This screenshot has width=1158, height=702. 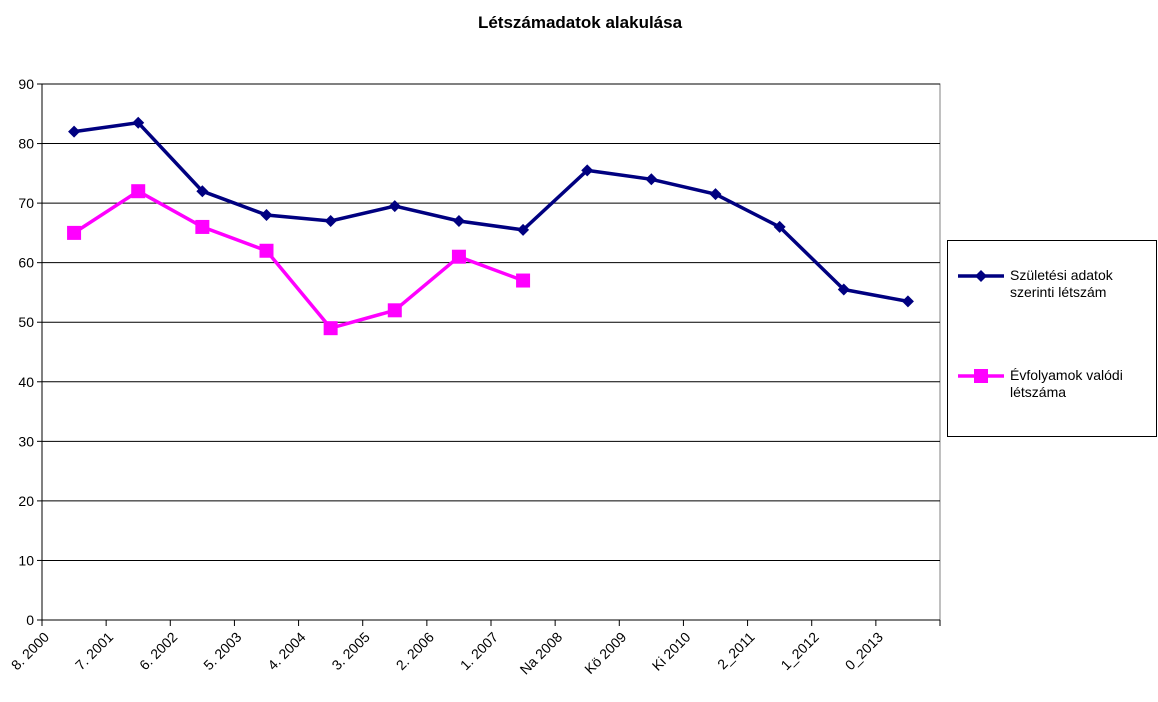 What do you see at coordinates (350, 651) in the screenshot?
I see `x-tick-label: 3. 2005` at bounding box center [350, 651].